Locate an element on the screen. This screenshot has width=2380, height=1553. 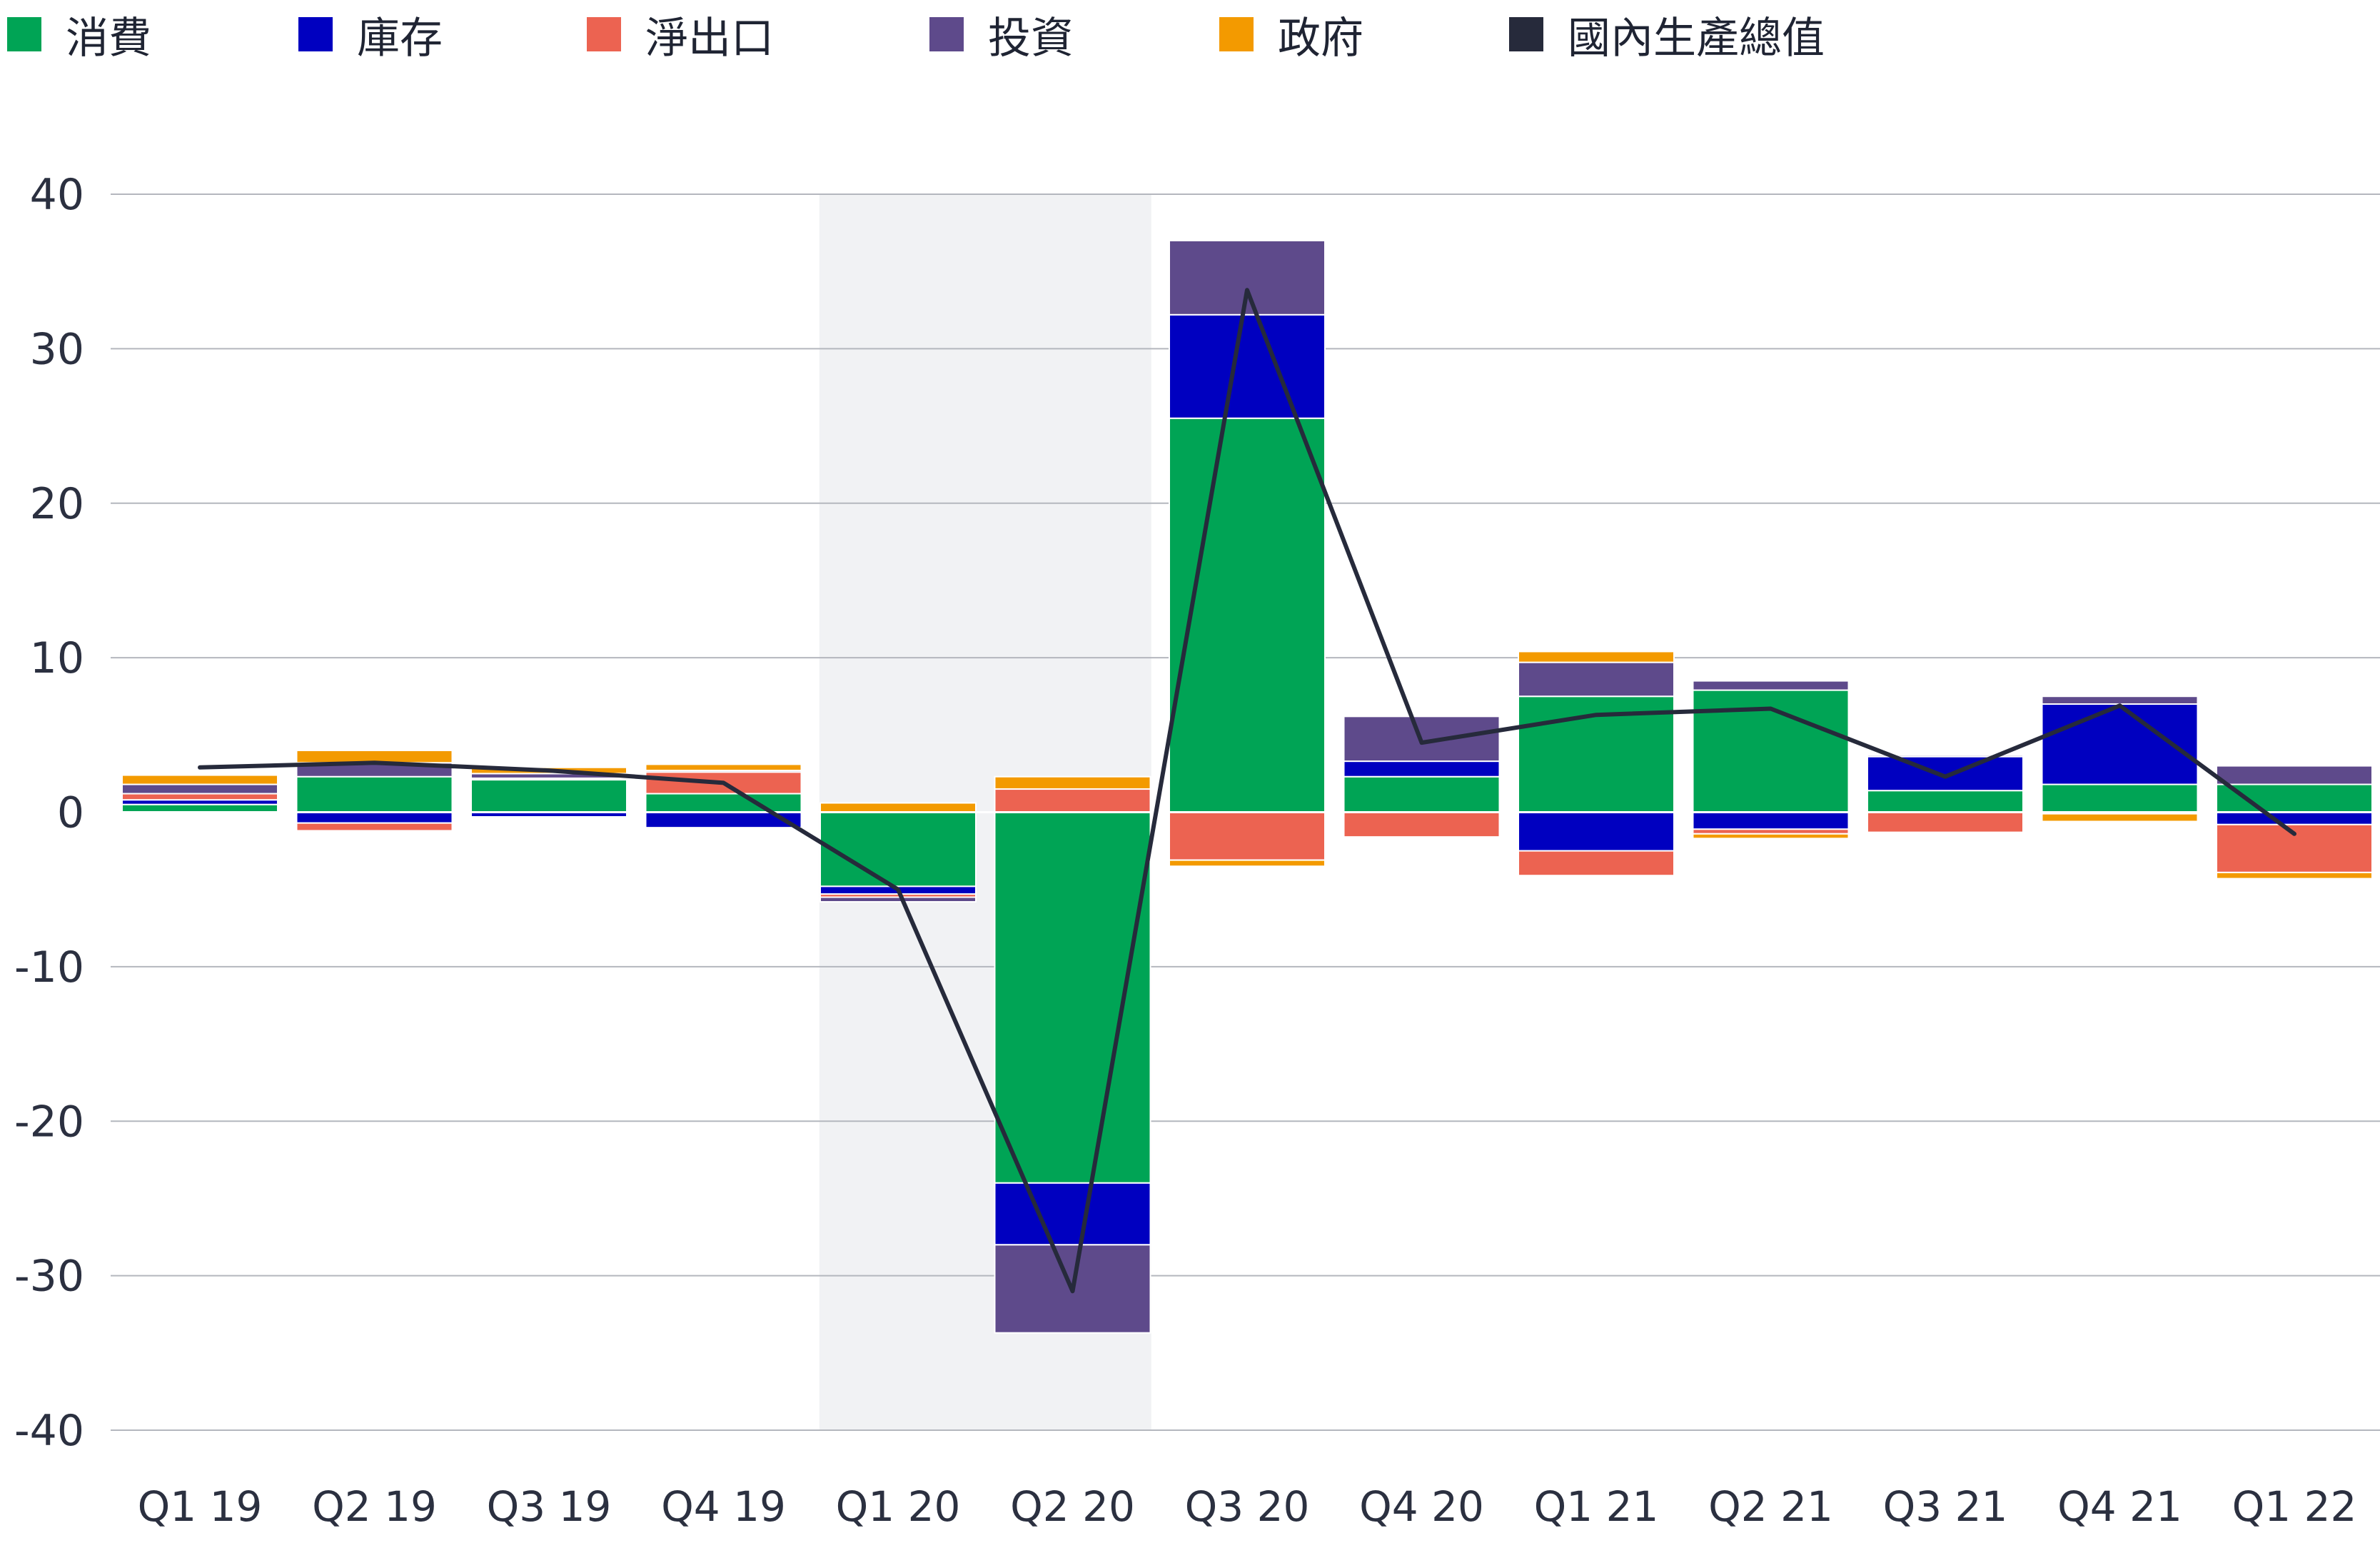
legend-label: 淨出口 is located at coordinates (709, 38).